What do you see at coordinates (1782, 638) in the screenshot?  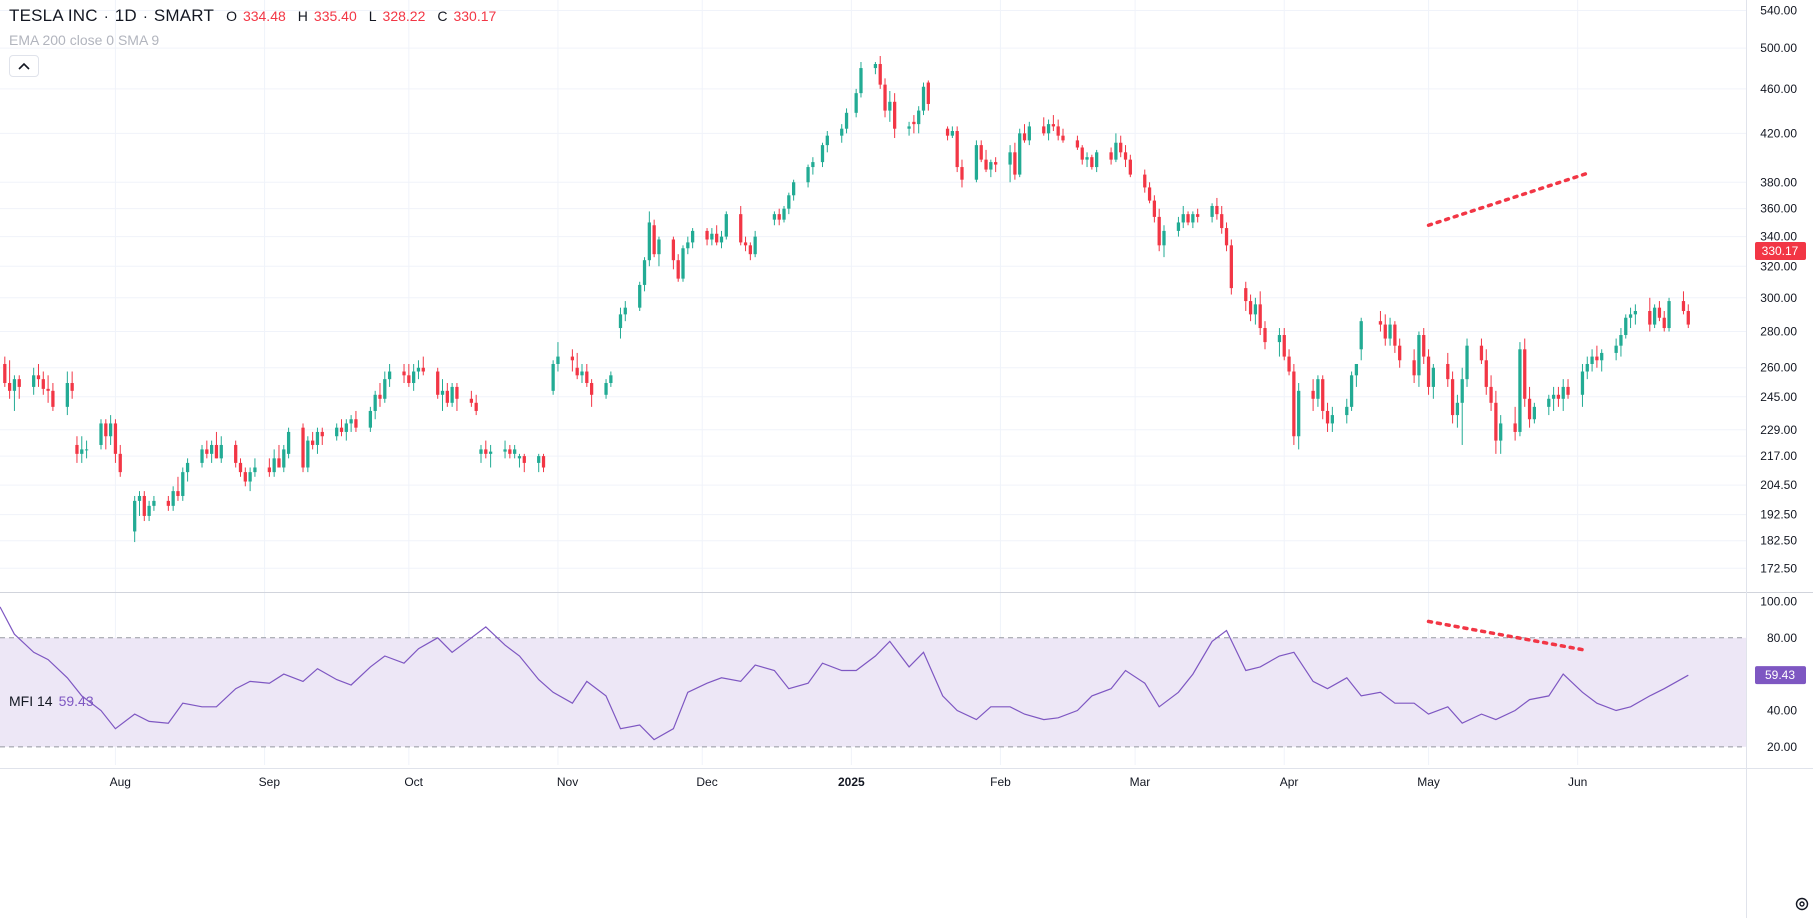 I see `mfi-tick-label: 80.00` at bounding box center [1782, 638].